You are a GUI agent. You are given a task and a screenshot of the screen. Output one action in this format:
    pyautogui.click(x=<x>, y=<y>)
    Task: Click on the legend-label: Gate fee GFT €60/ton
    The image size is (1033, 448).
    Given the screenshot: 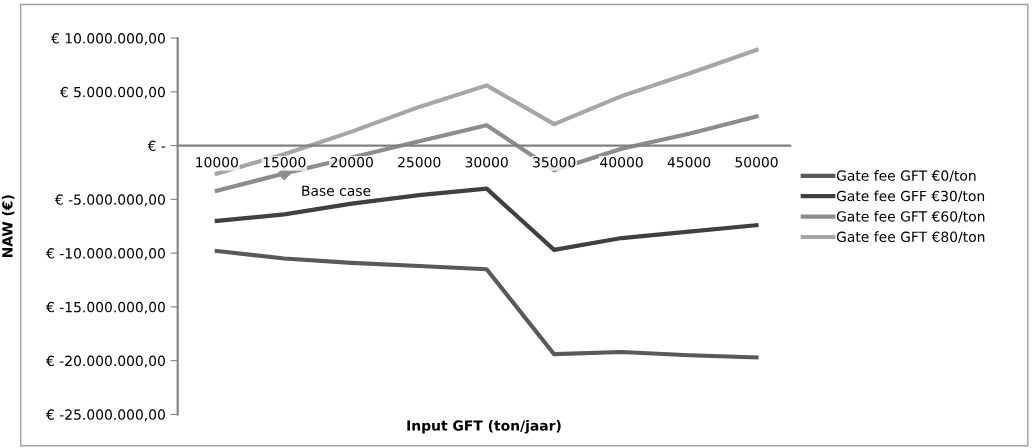 What is the action you would take?
    pyautogui.click(x=910, y=216)
    